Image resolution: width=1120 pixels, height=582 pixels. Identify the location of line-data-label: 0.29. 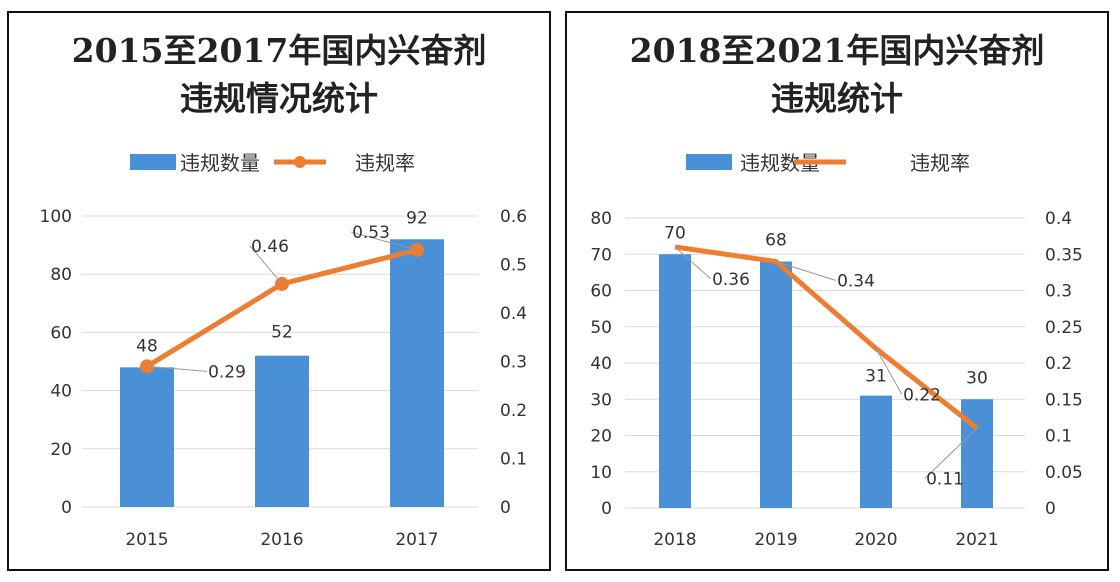
(227, 372).